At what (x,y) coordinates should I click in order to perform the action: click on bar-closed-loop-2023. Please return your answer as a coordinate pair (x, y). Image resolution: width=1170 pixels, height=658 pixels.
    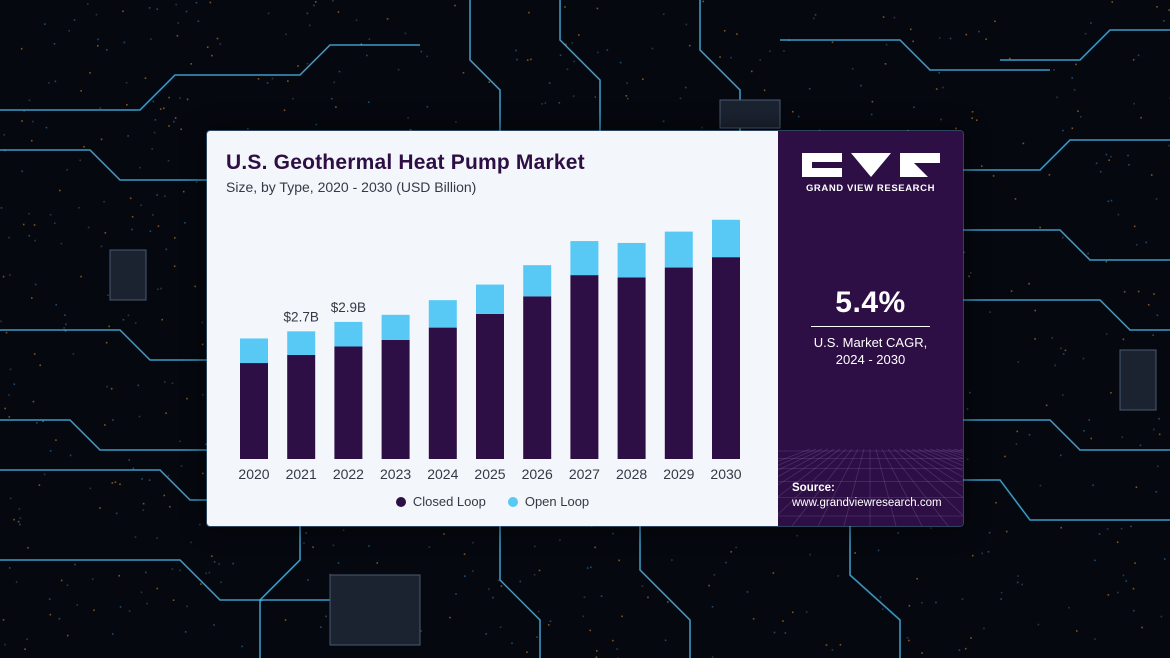
    Looking at the image, I should click on (395, 399).